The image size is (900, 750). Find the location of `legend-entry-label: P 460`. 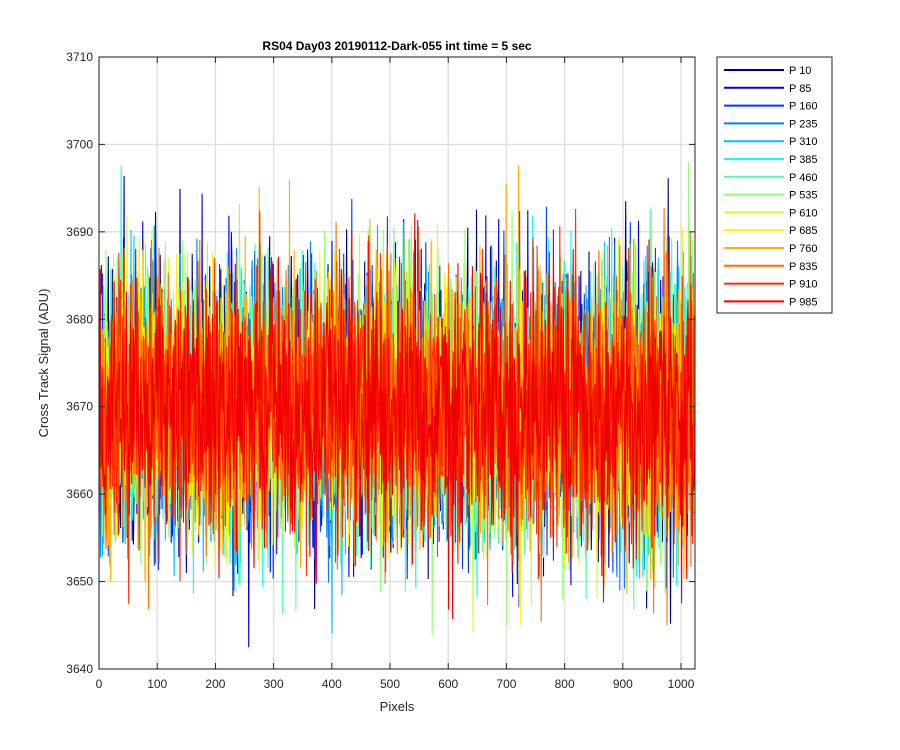

legend-entry-label: P 460 is located at coordinates (803, 178).